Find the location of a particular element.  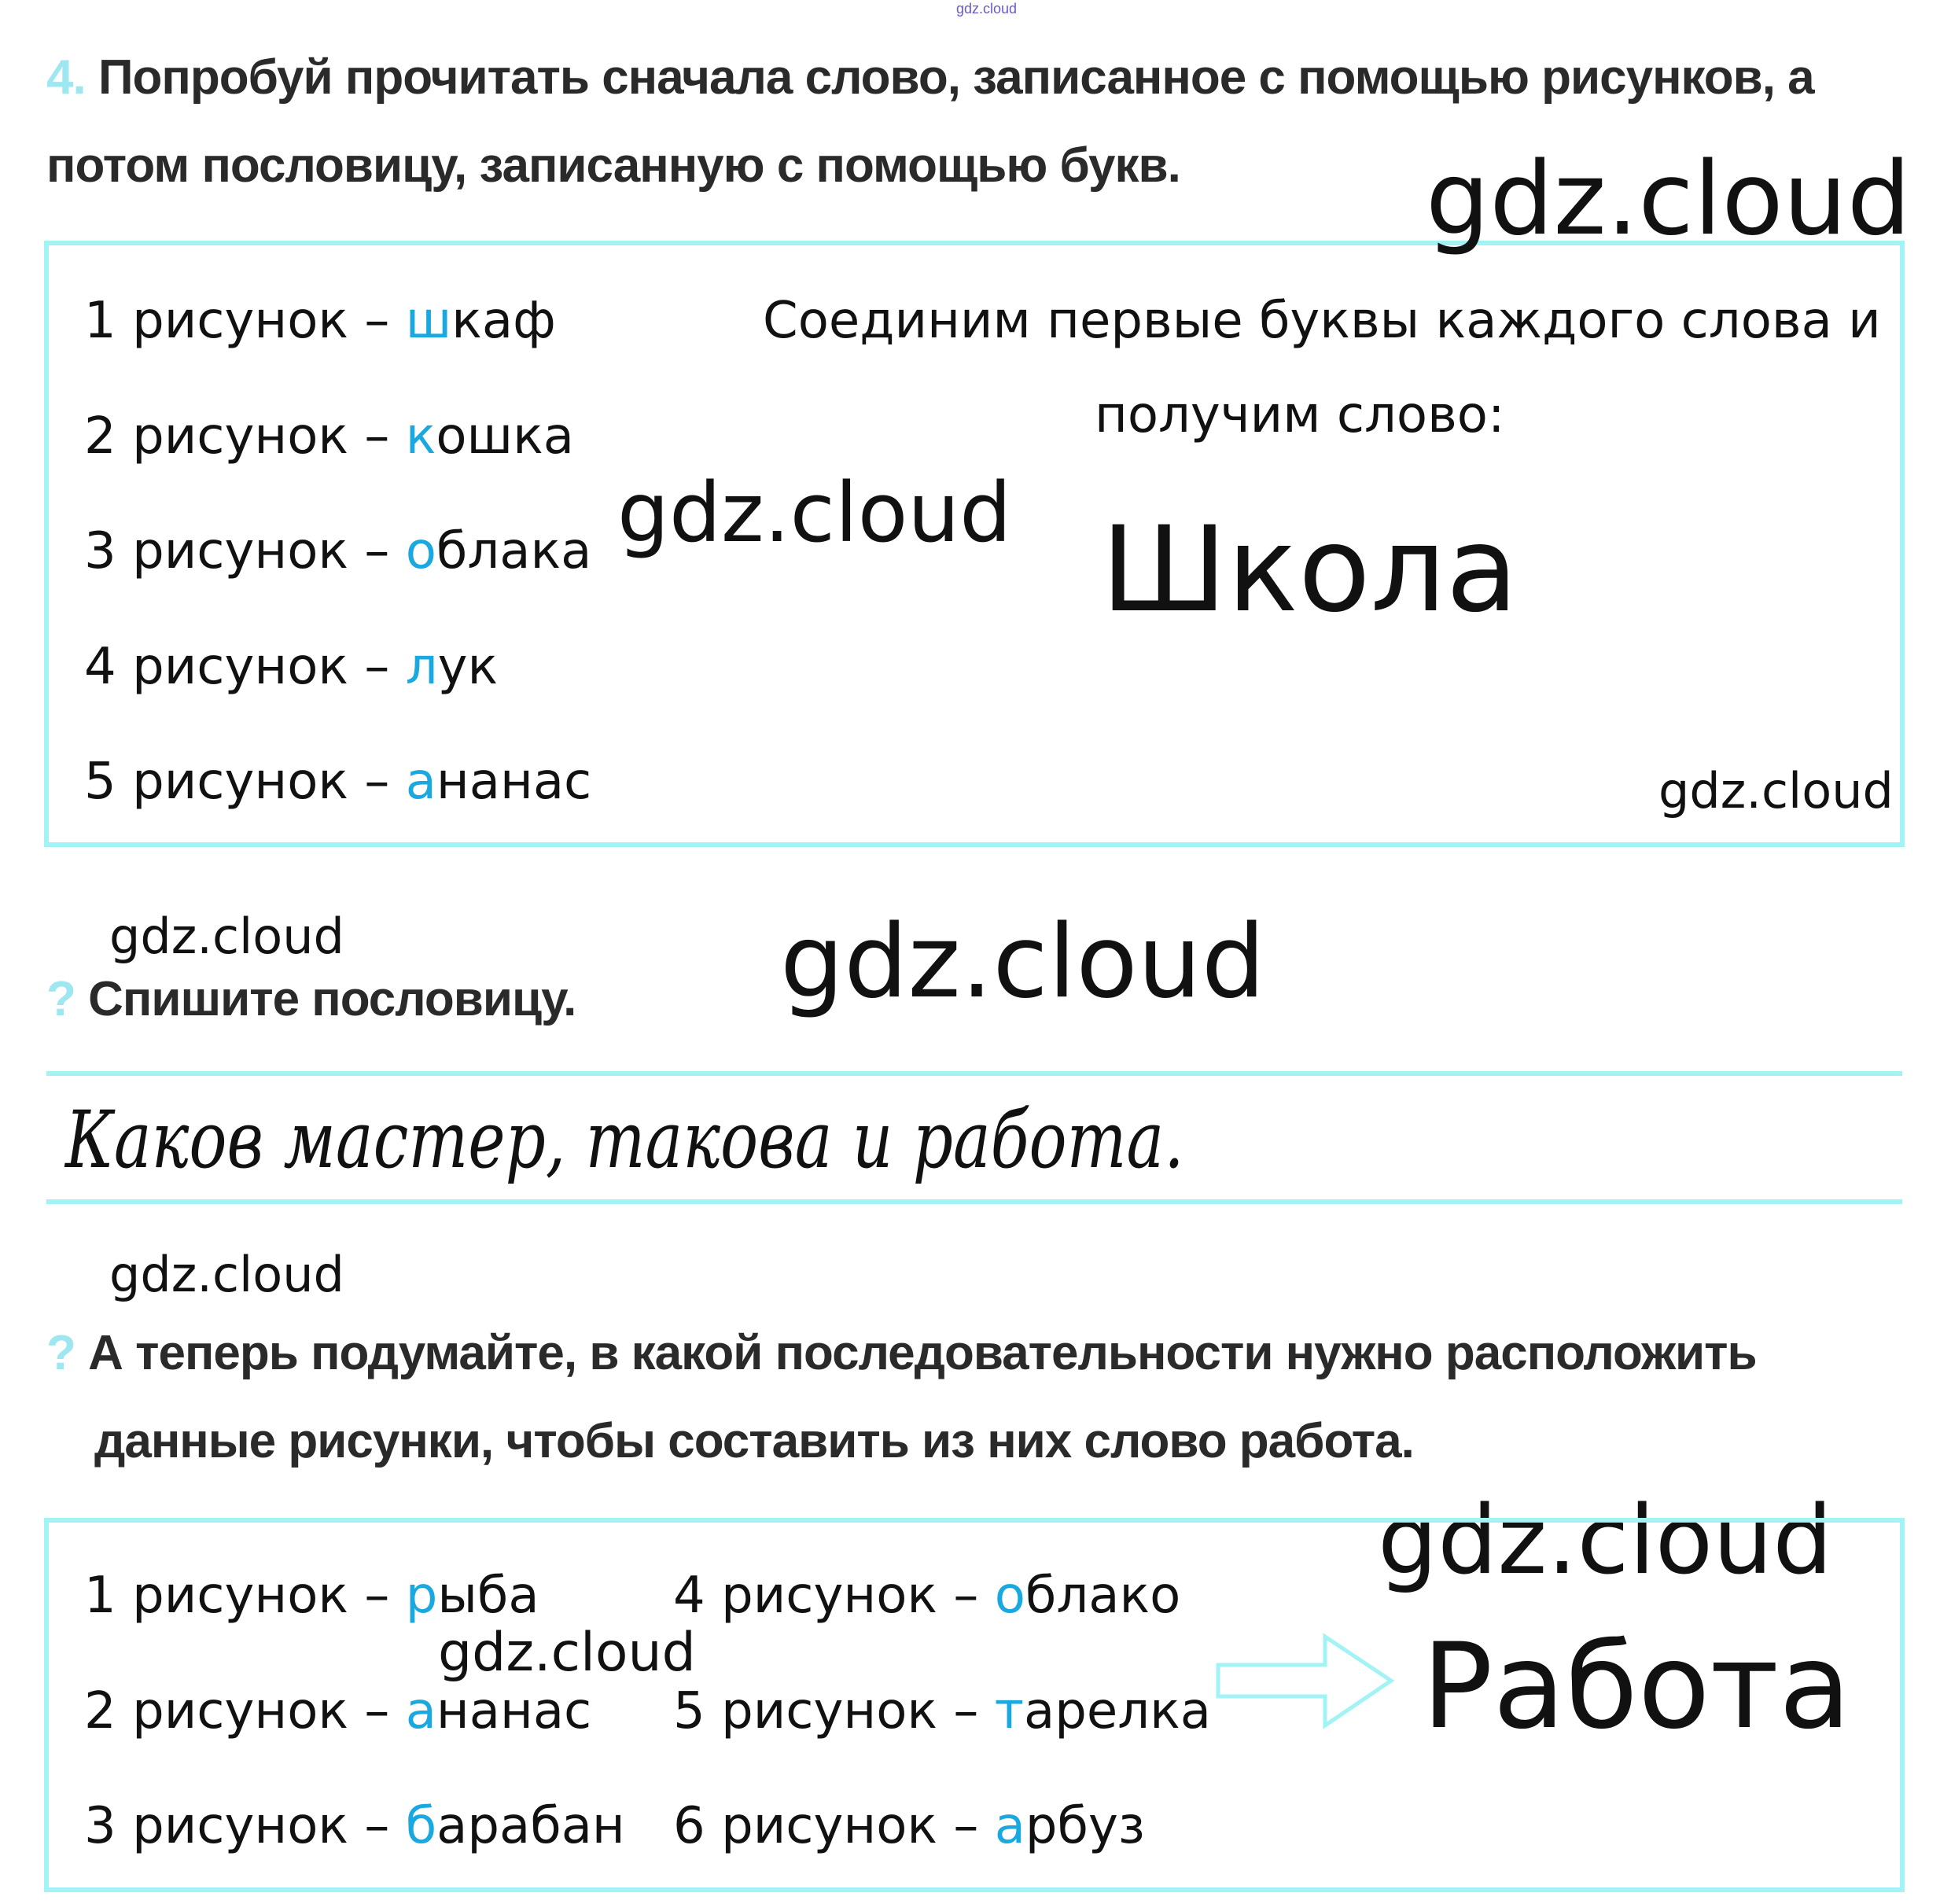

picture-item: 5 рисунок – тарелка is located at coordinates (942, 1711).